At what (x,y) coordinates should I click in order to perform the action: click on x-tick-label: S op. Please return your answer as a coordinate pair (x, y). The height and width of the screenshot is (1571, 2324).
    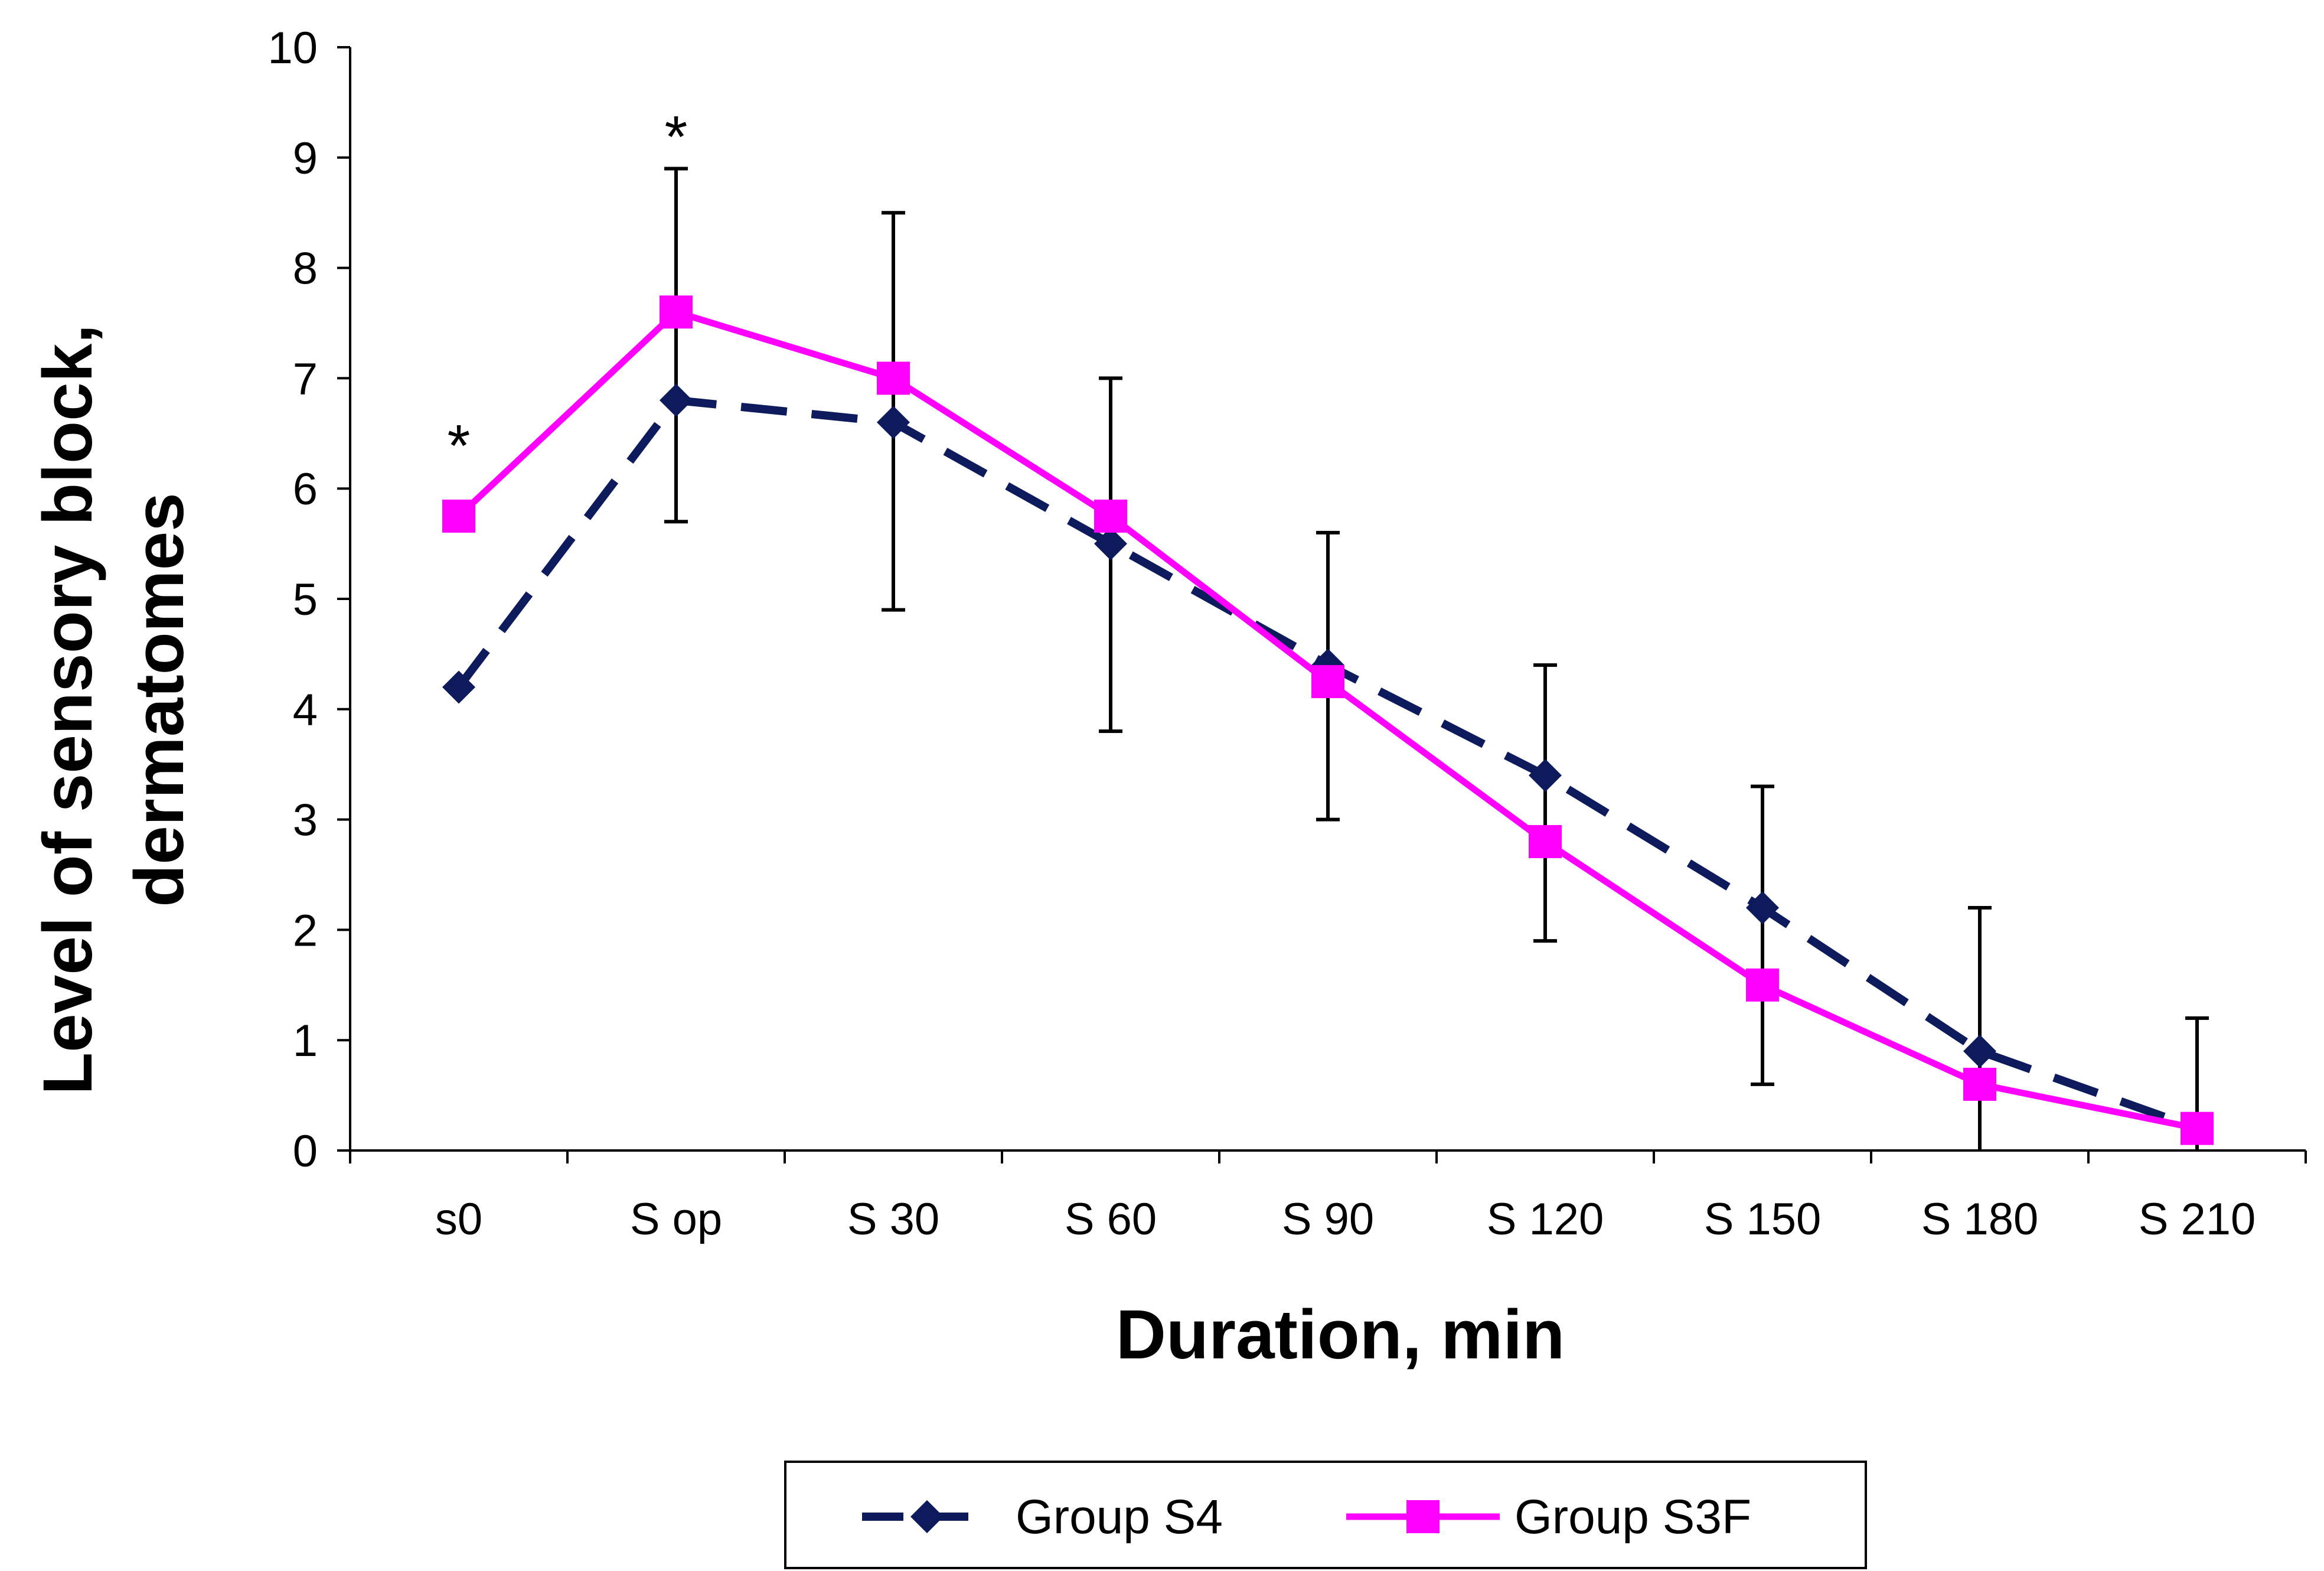
    Looking at the image, I should click on (676, 1219).